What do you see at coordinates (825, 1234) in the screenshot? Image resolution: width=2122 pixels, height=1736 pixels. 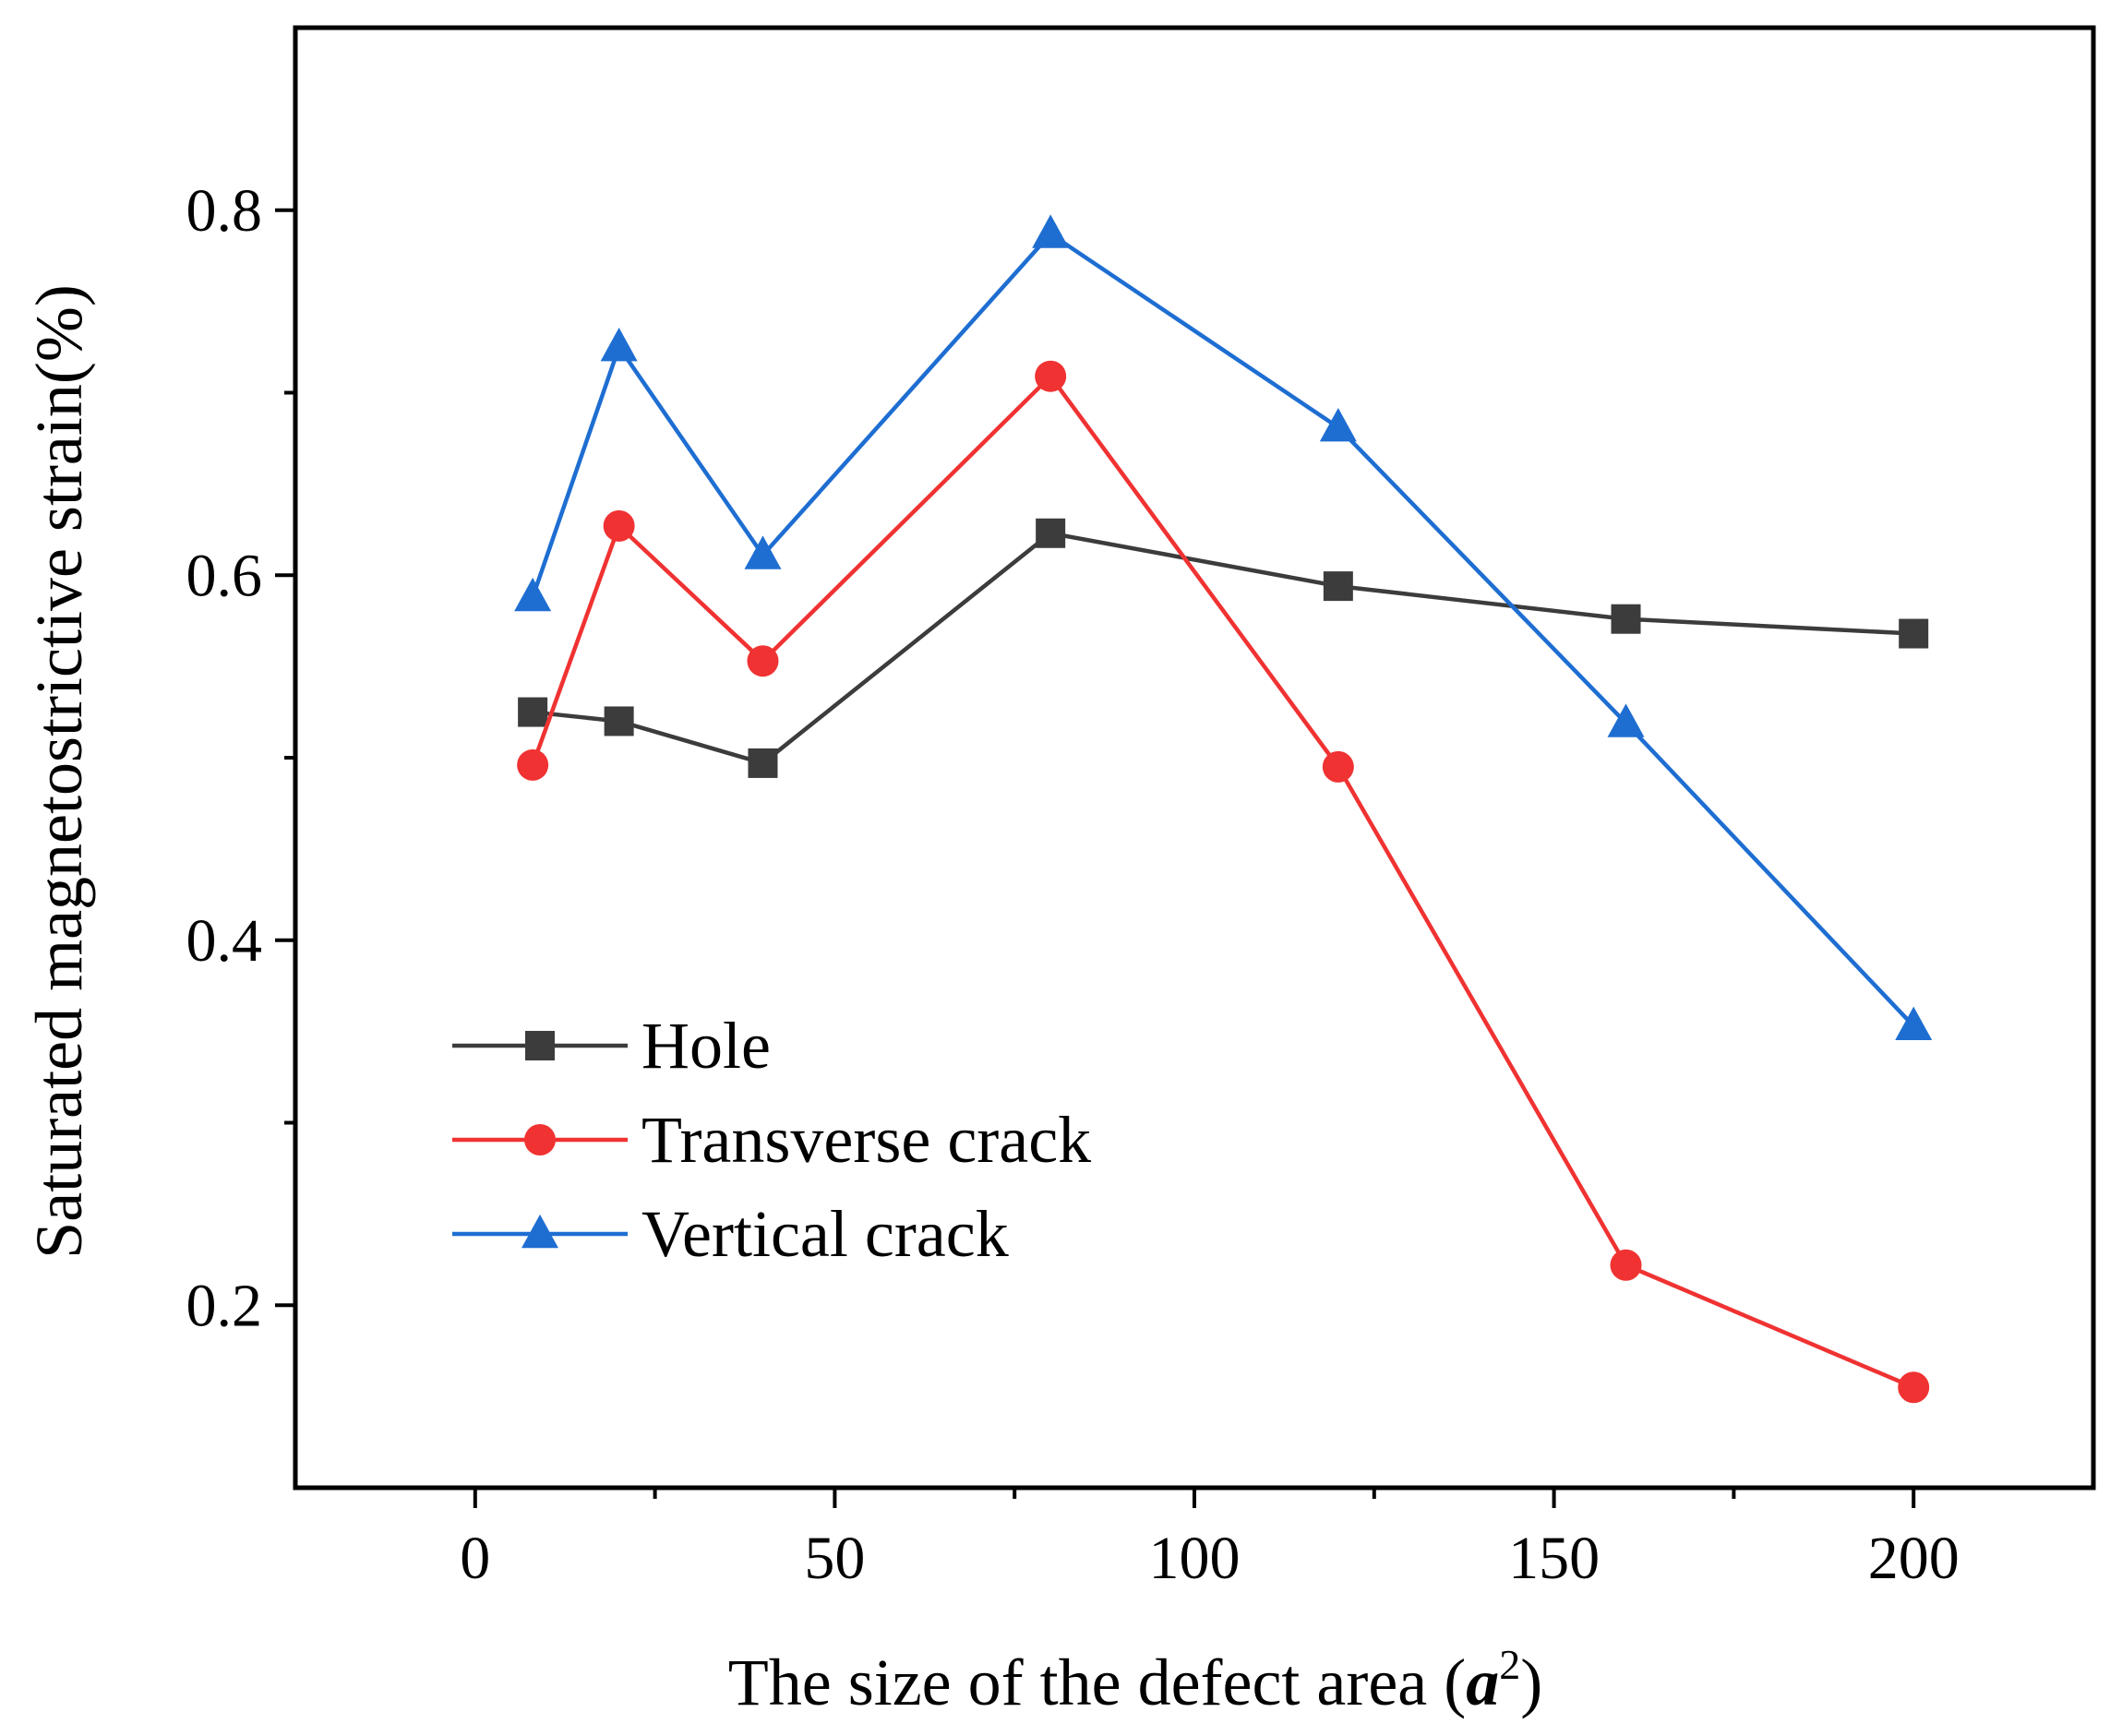 I see `legend-label: Vertical crack` at bounding box center [825, 1234].